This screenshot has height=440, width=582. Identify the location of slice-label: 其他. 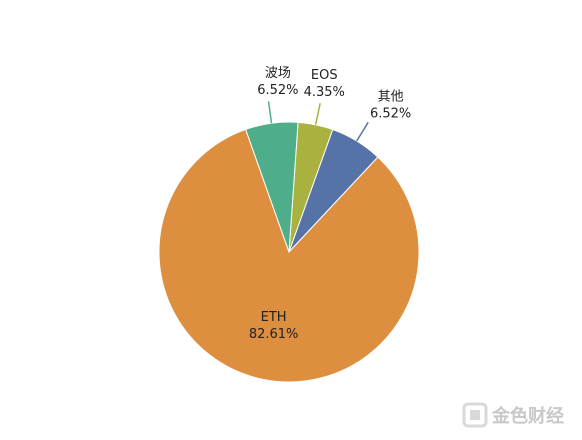
(391, 97).